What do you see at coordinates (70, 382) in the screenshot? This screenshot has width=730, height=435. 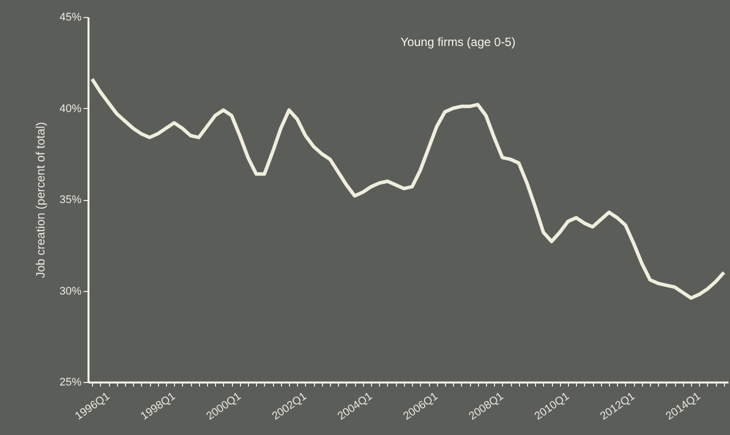 I see `y-tick-label: 25%` at bounding box center [70, 382].